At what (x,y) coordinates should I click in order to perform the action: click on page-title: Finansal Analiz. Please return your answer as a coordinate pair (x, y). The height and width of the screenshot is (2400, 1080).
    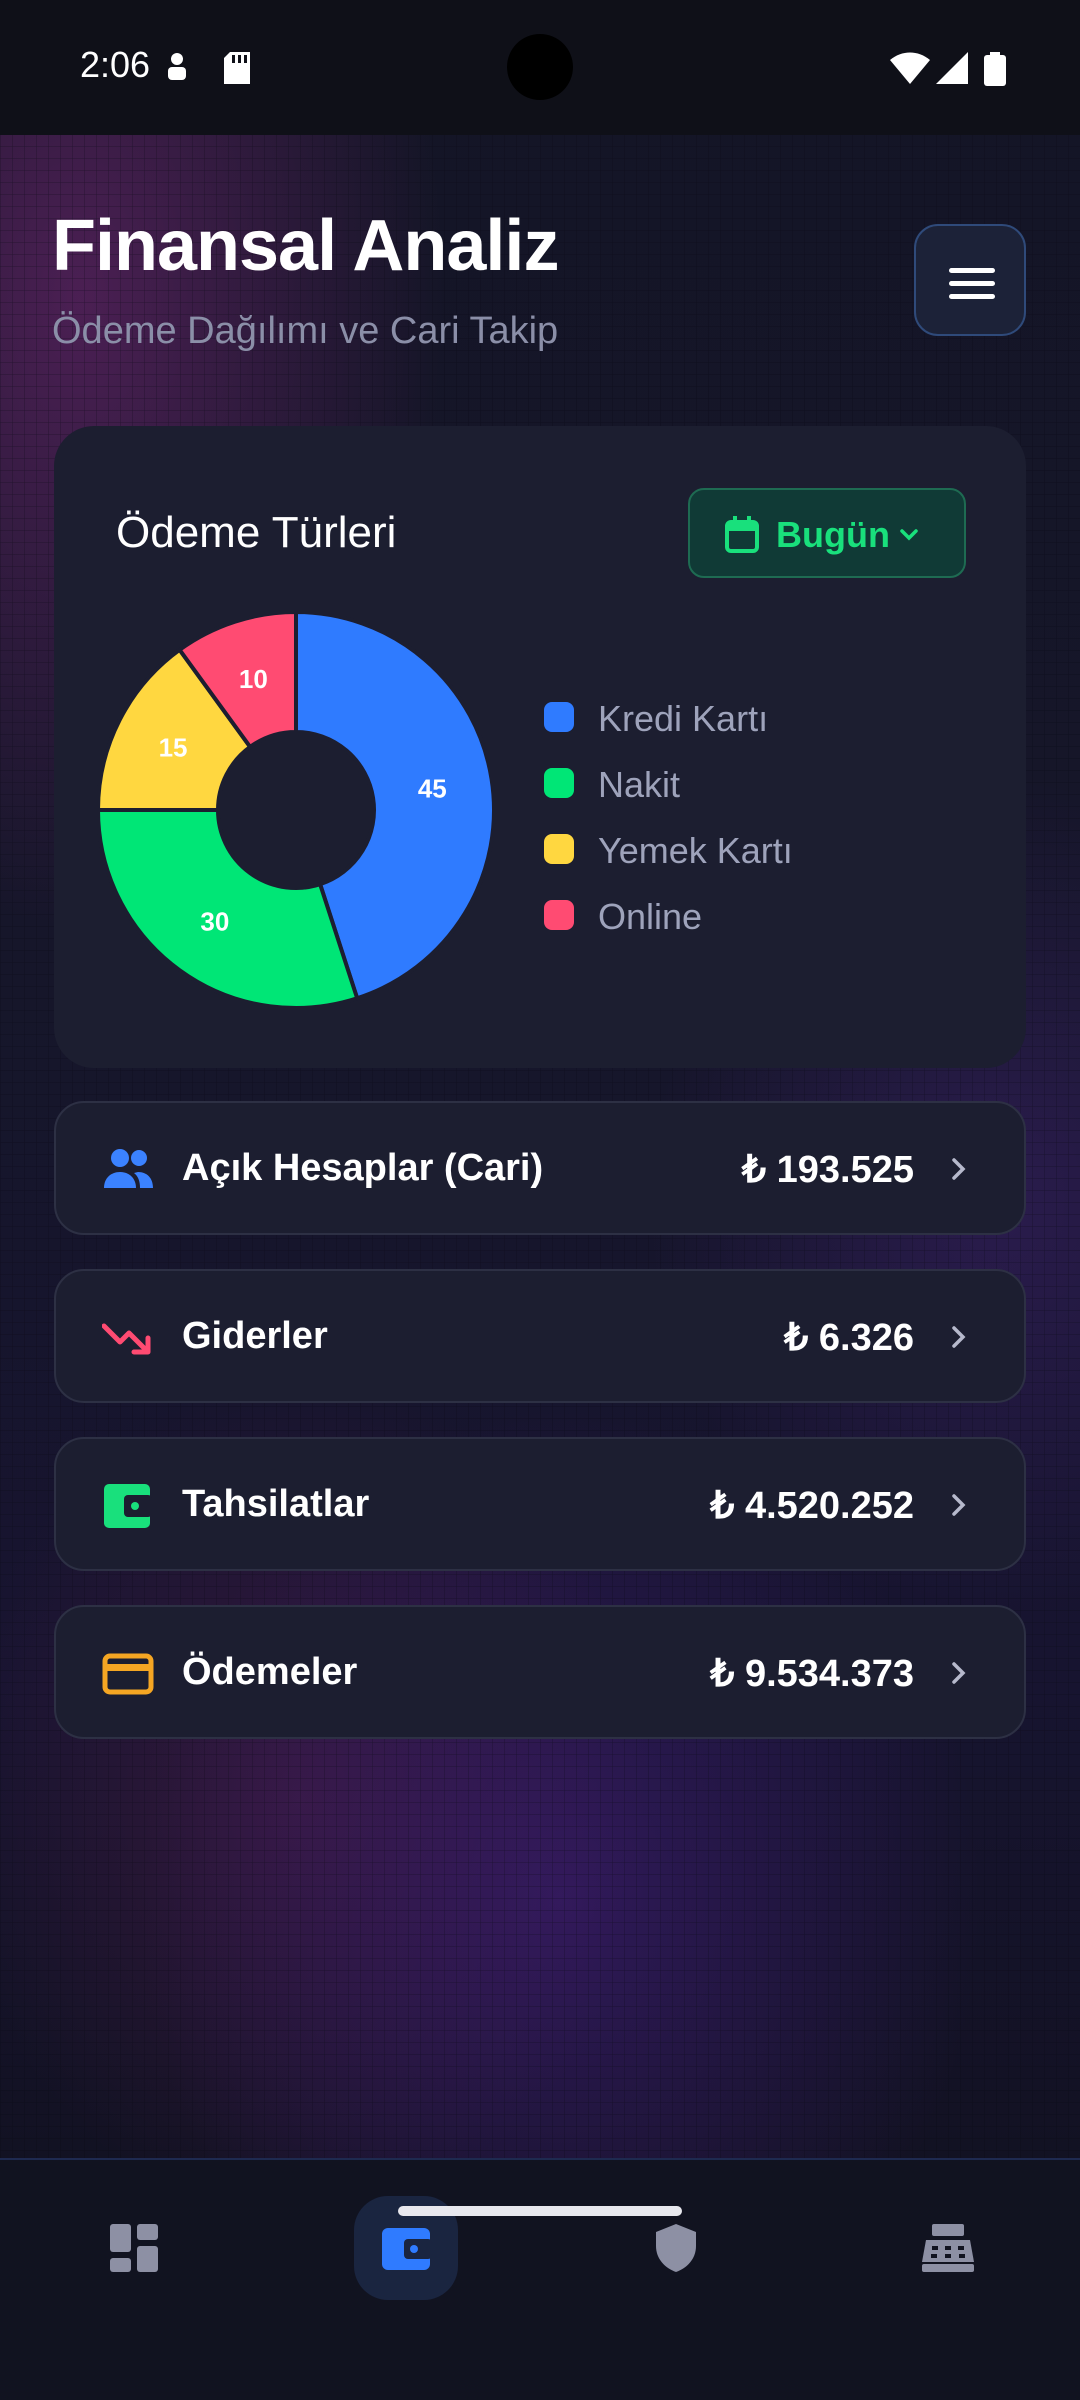
    Looking at the image, I should click on (305, 246).